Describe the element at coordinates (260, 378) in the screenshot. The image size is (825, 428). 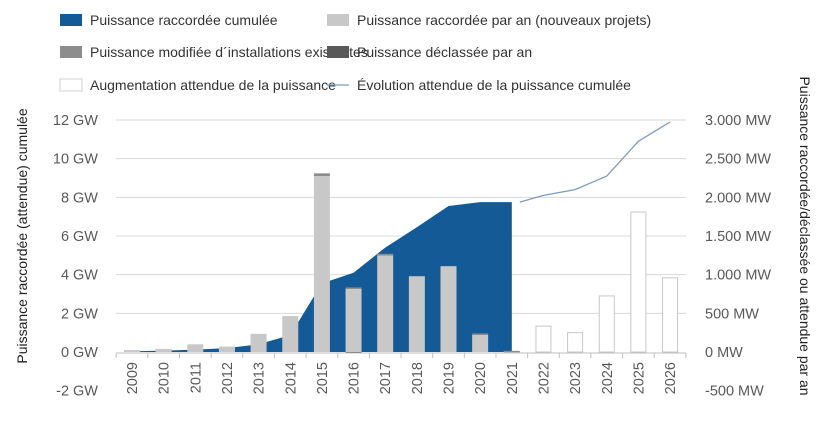
I see `x-tick-label: 2013` at that location.